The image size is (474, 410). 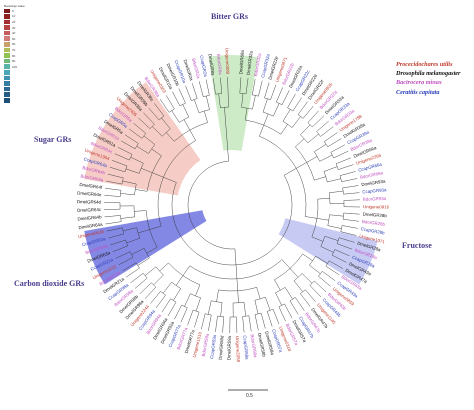 I want to click on leaf-label: DmelGR64b, so click(x=89, y=217).